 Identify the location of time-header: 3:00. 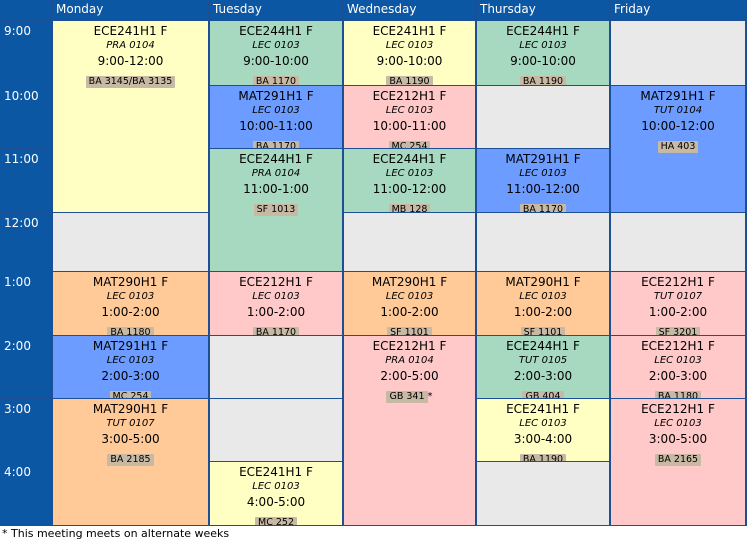
(25, 430).